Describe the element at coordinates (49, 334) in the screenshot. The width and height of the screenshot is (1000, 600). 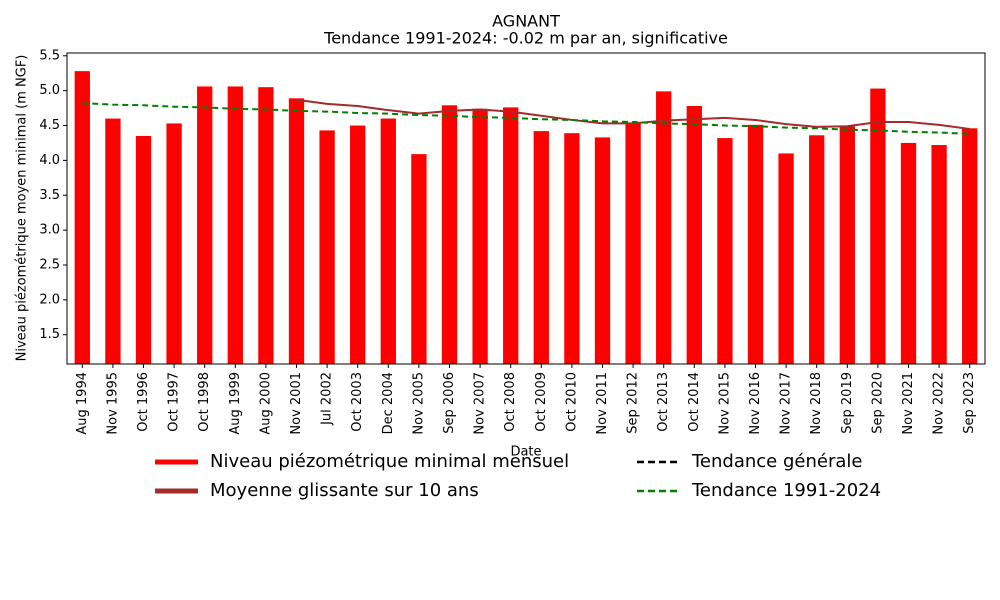
I see `y-tick-label: 1.5` at that location.